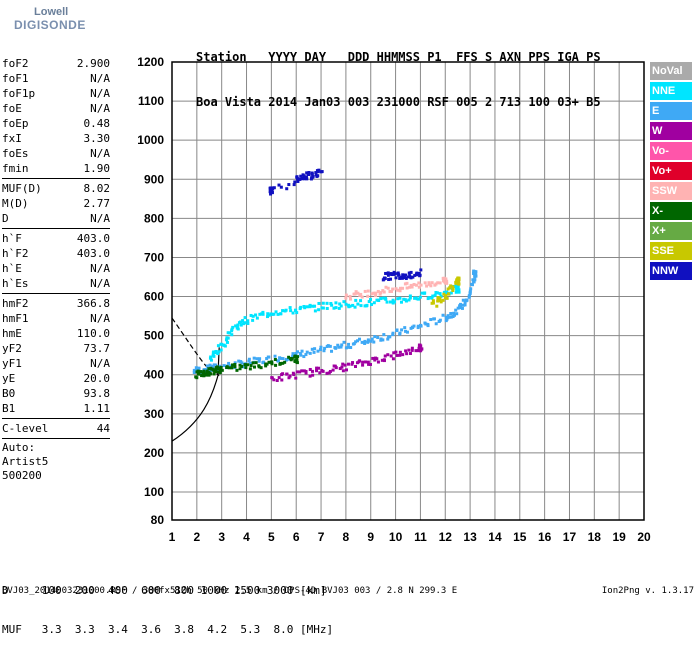  Describe the element at coordinates (103, 428) in the screenshot. I see `param-value: 44` at that location.